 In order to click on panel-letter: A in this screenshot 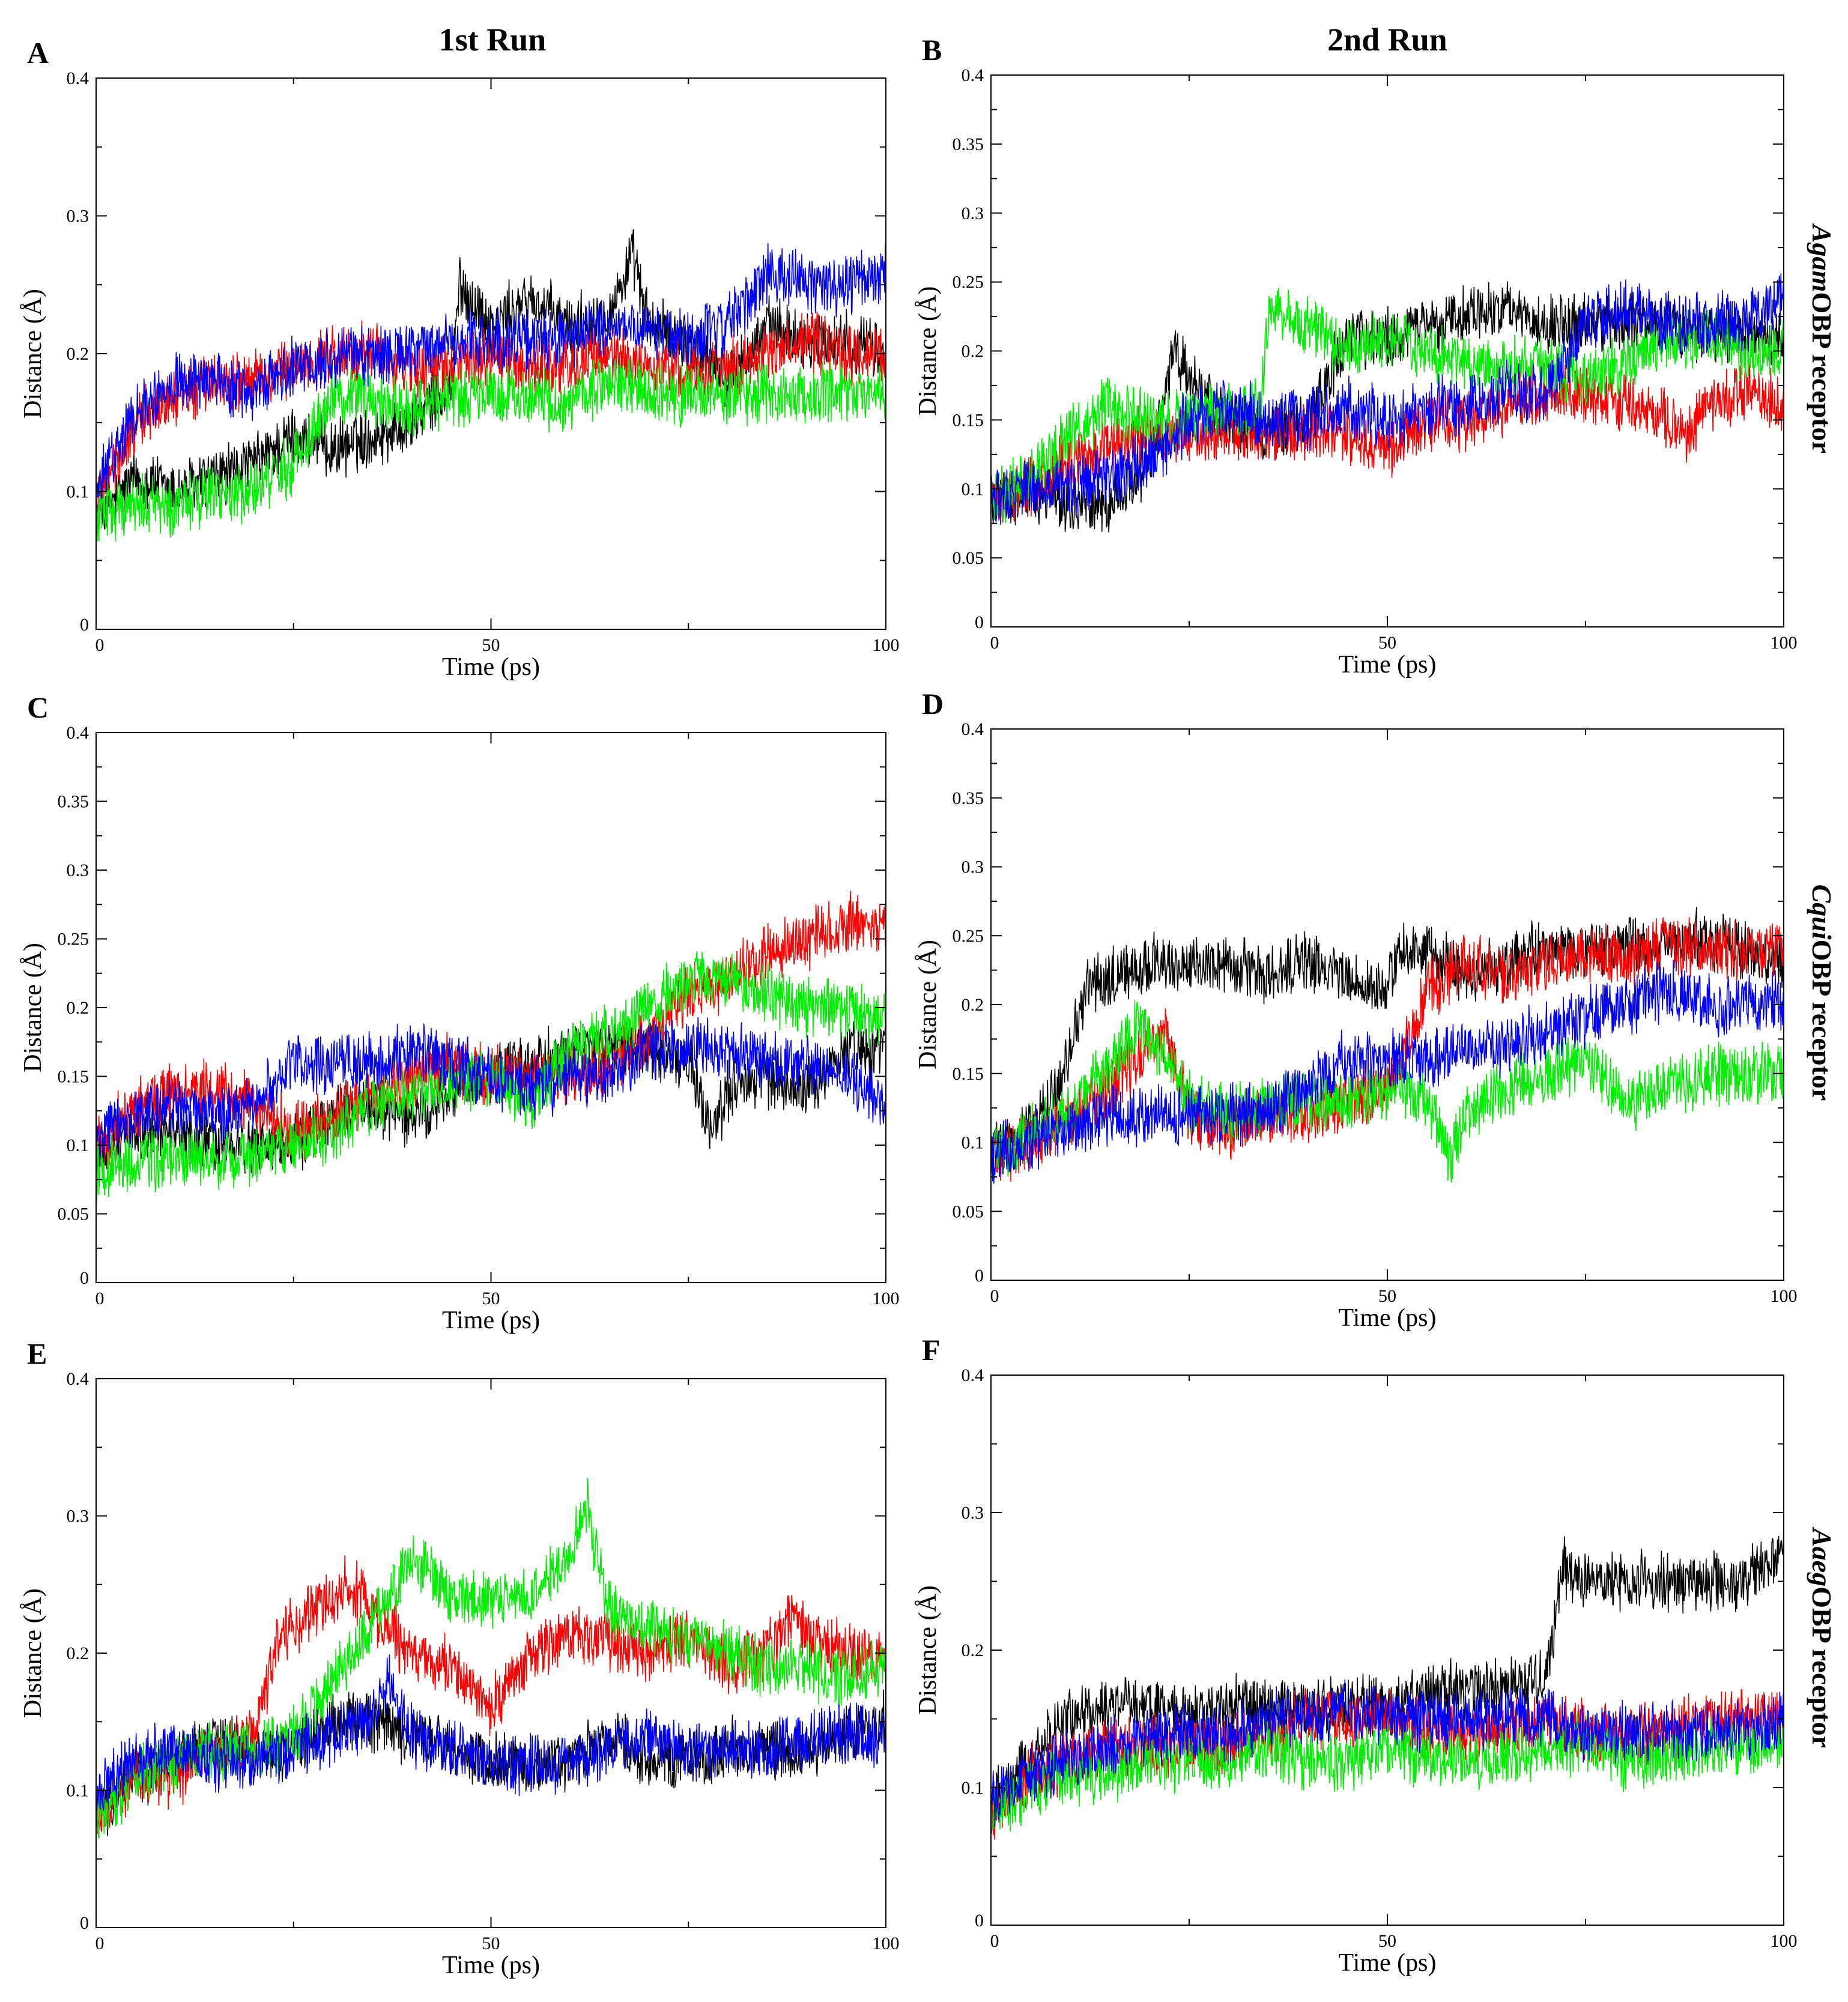, I will do `click(38, 53)`.